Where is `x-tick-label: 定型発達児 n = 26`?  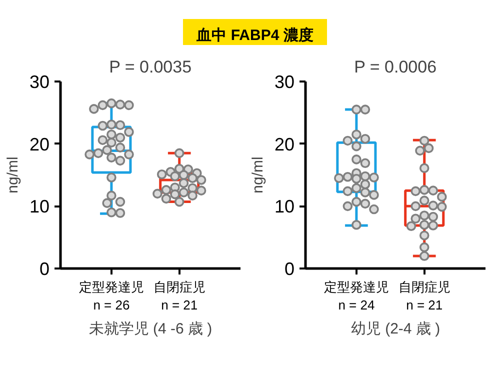 x-tick-label: 定型発達児 n = 26 is located at coordinates (111, 296).